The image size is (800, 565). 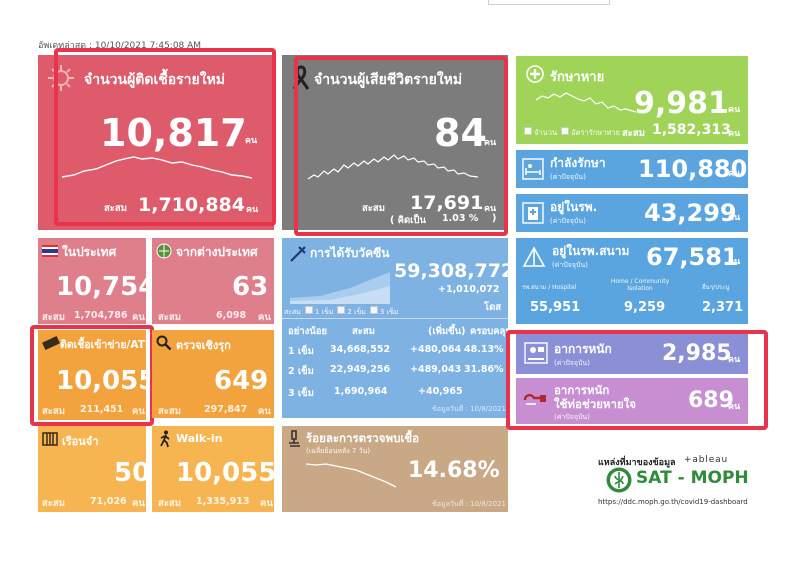 What do you see at coordinates (447, 203) in the screenshot?
I see `deaths-cum-value: 17,691` at bounding box center [447, 203].